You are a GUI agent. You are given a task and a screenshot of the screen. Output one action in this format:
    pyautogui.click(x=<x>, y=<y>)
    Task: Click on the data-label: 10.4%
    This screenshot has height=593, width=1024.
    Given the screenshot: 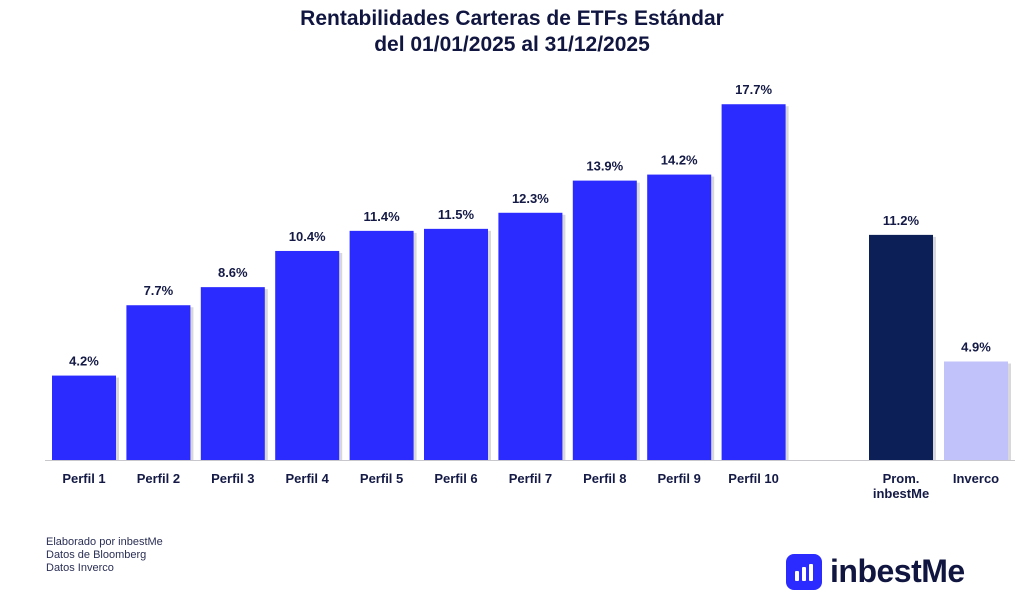 What is the action you would take?
    pyautogui.click(x=307, y=236)
    